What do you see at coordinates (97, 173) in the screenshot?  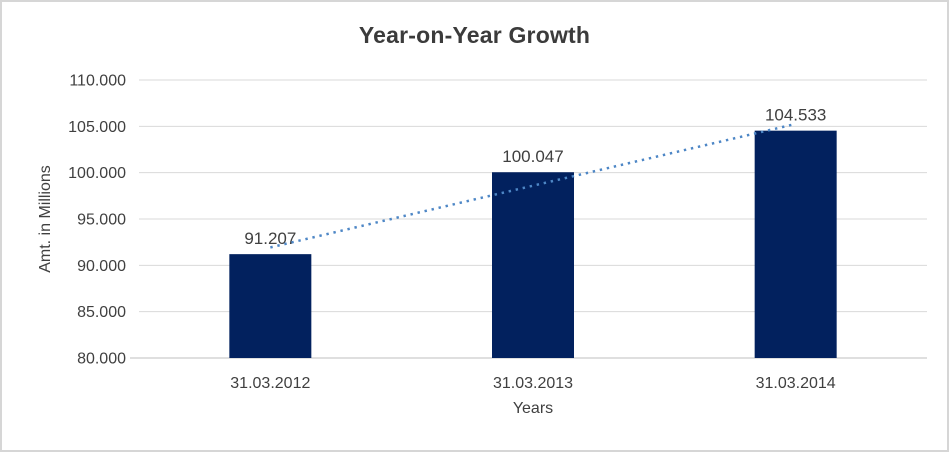 I see `y-axis-tick-label: 100.000` at bounding box center [97, 173].